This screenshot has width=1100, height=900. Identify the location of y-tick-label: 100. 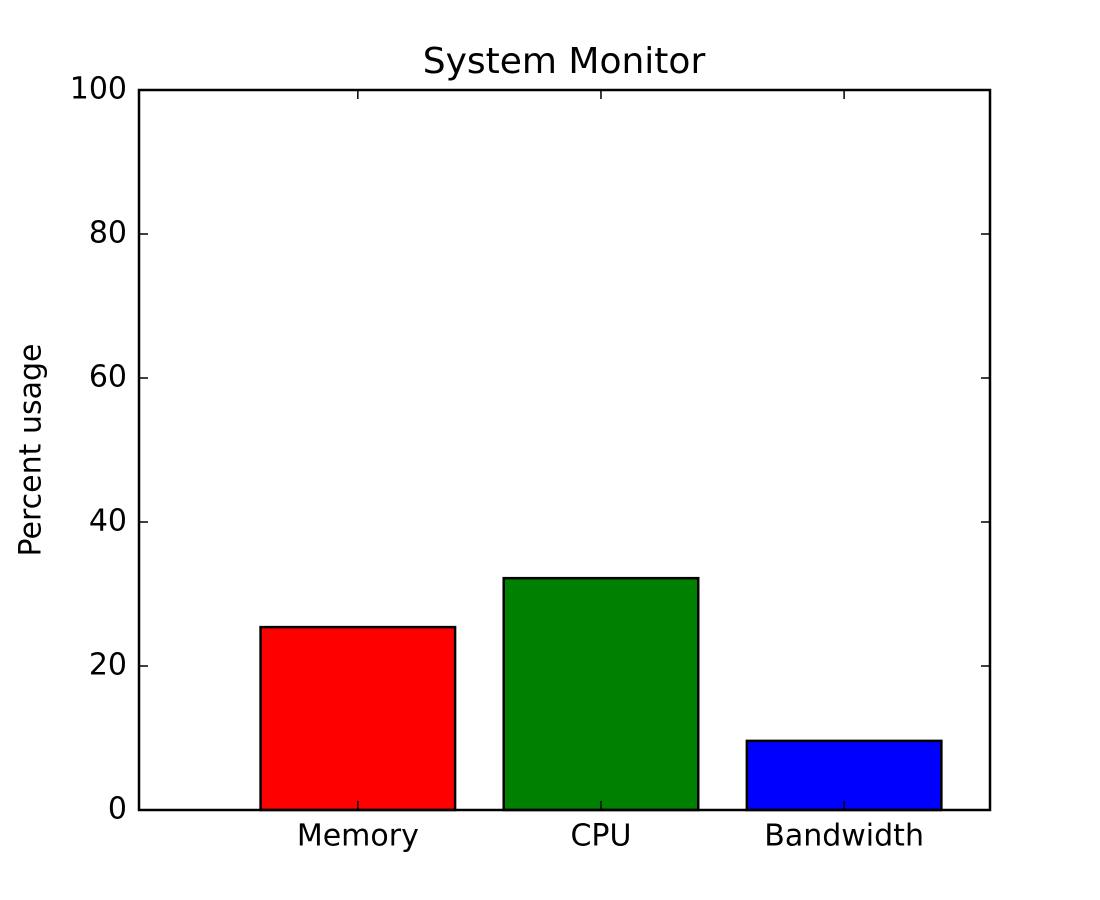
(98, 89).